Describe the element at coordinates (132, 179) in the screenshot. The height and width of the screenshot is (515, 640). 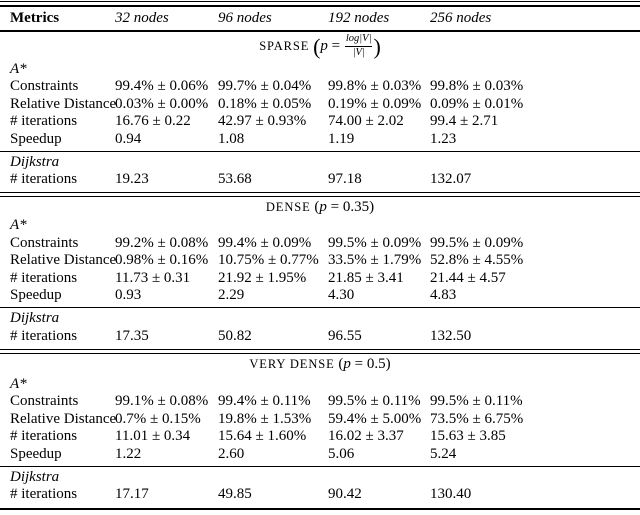
I see `value-cell-32-nodes: 19.23` at that location.